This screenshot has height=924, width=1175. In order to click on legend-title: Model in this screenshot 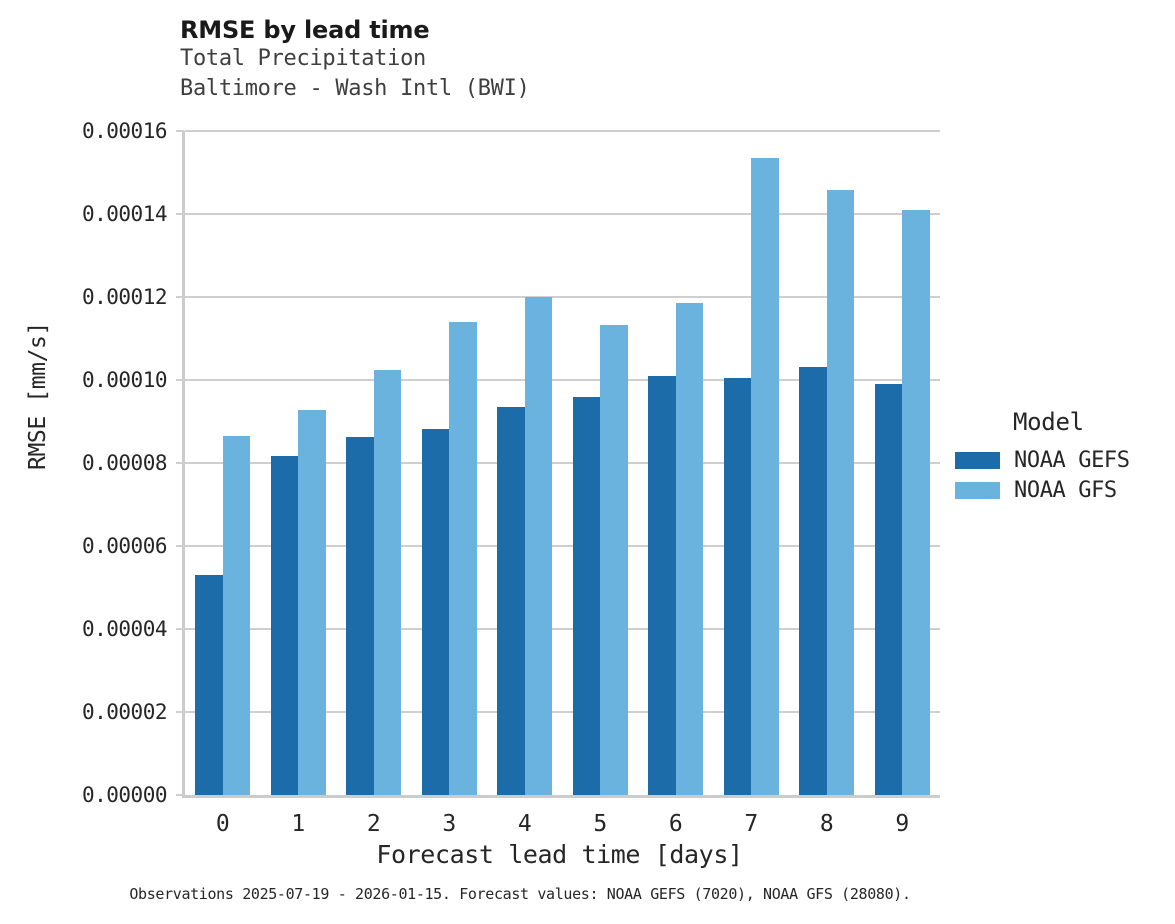, I will do `click(1048, 422)`.